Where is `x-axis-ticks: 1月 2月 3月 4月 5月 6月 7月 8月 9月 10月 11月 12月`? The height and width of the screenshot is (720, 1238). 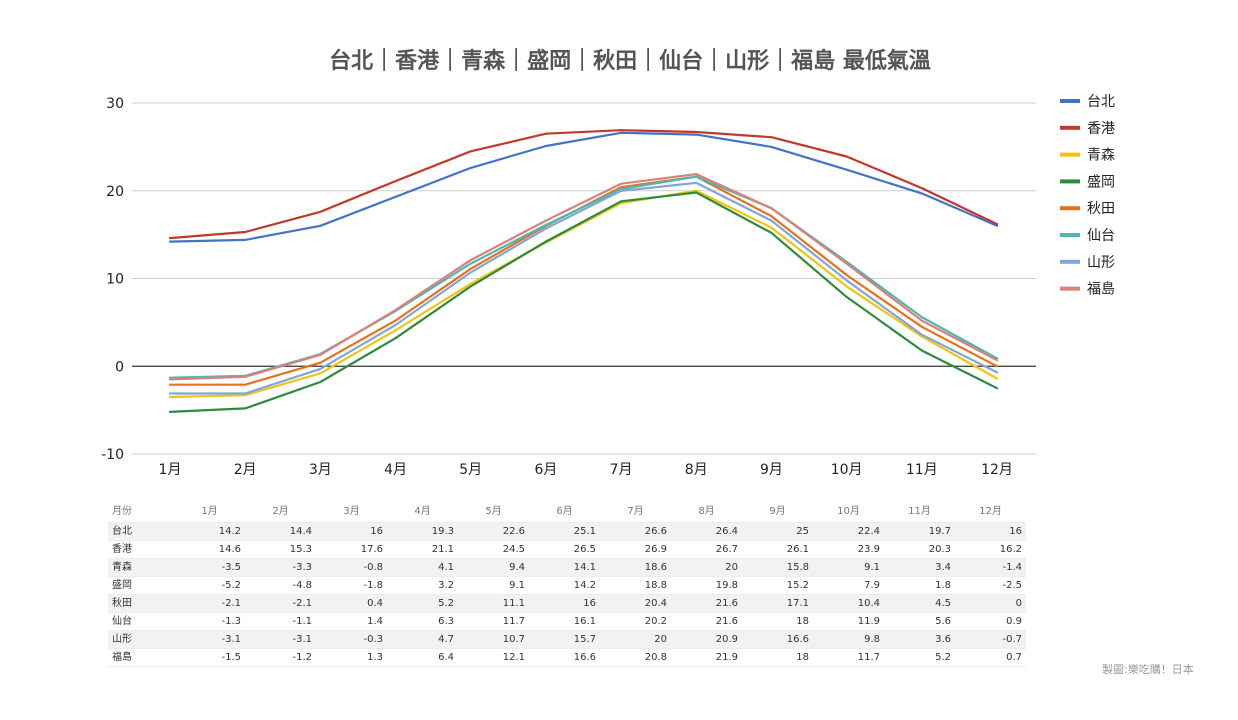
x-axis-ticks: 1月 2月 3月 4月 5月 6月 7月 8月 9月 10月 11月 12月 is located at coordinates (586, 470).